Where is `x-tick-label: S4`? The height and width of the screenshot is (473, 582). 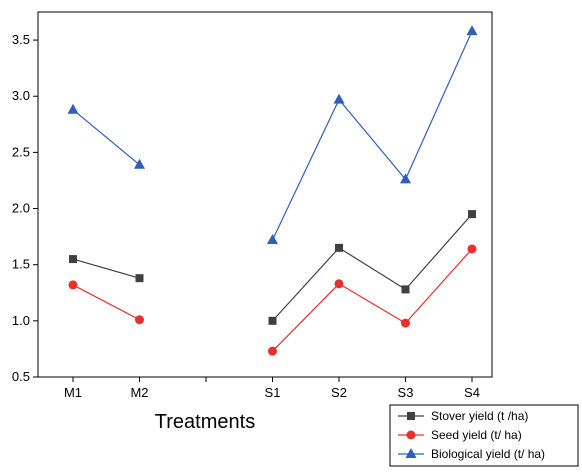 x-tick-label: S4 is located at coordinates (472, 392).